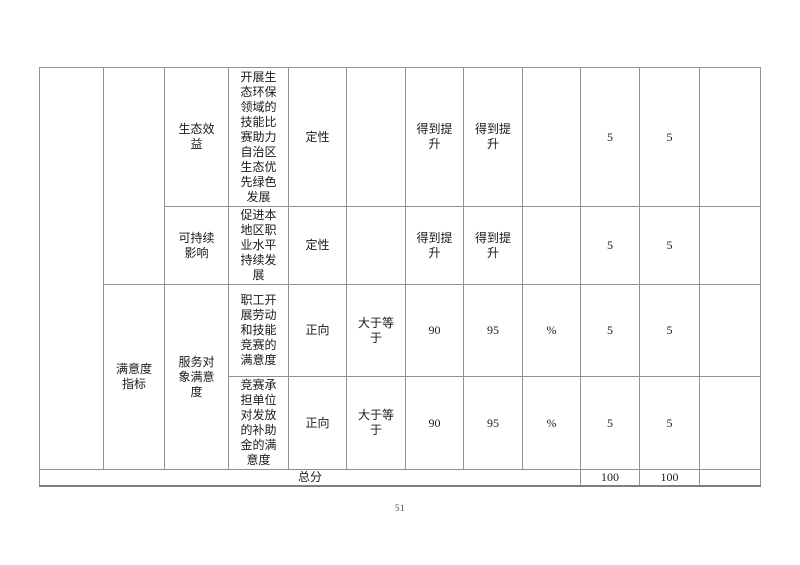 The width and height of the screenshot is (800, 565). What do you see at coordinates (434, 423) in the screenshot?
I see `cell-unit-target: 90` at bounding box center [434, 423].